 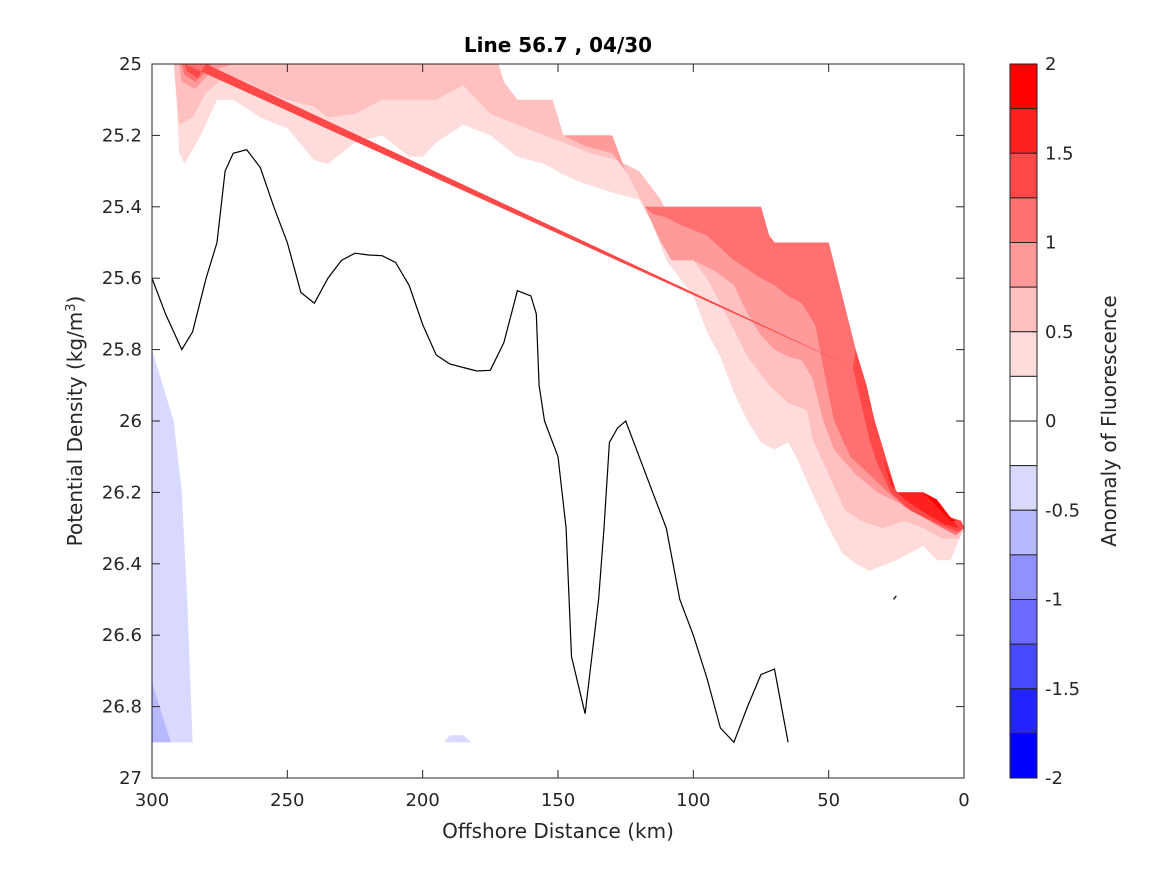 I want to click on colorbar-tick-label: 2, so click(x=1050, y=64).